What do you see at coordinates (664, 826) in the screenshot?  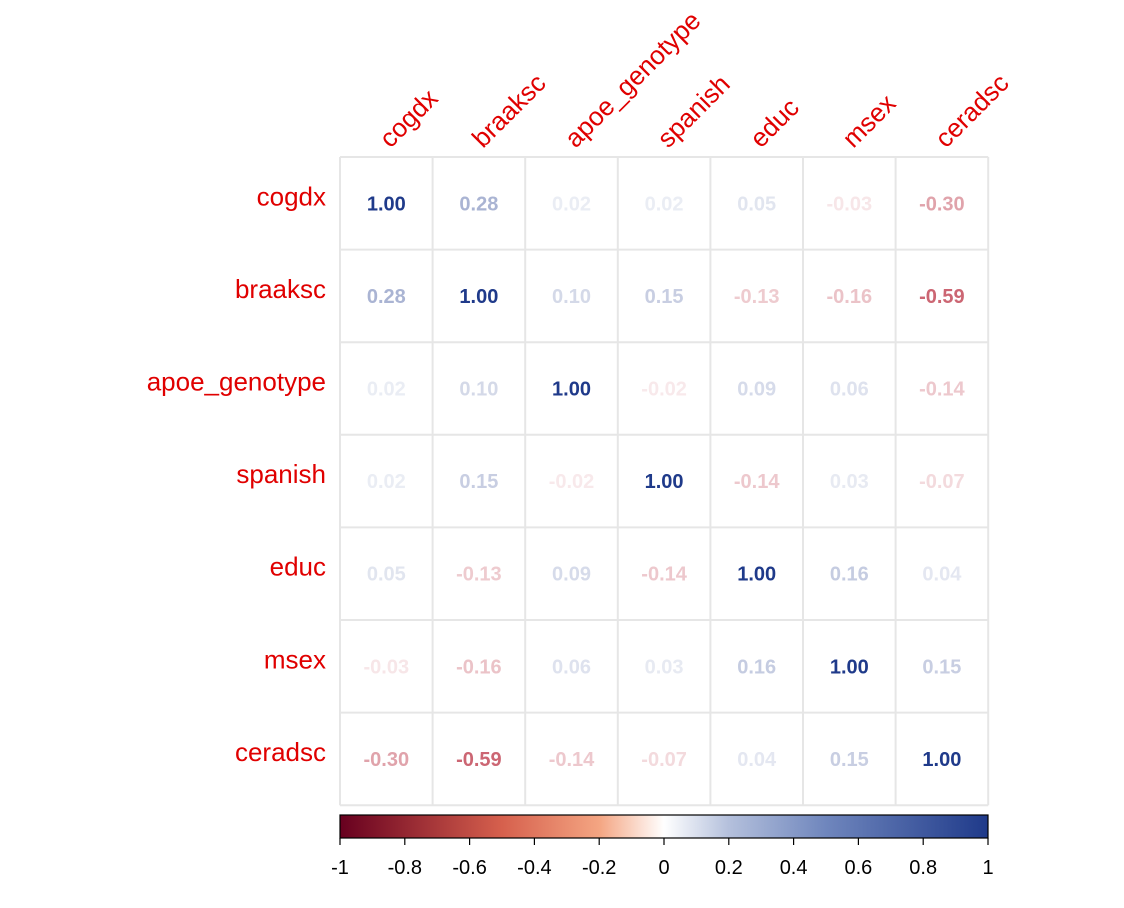 I see `colorbar-gradient` at bounding box center [664, 826].